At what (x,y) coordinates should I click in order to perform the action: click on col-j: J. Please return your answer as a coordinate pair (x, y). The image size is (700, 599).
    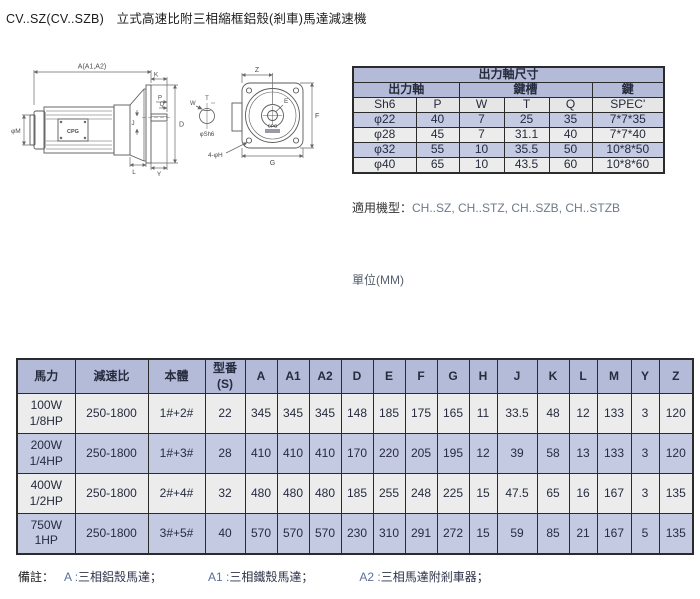
    Looking at the image, I should click on (517, 376).